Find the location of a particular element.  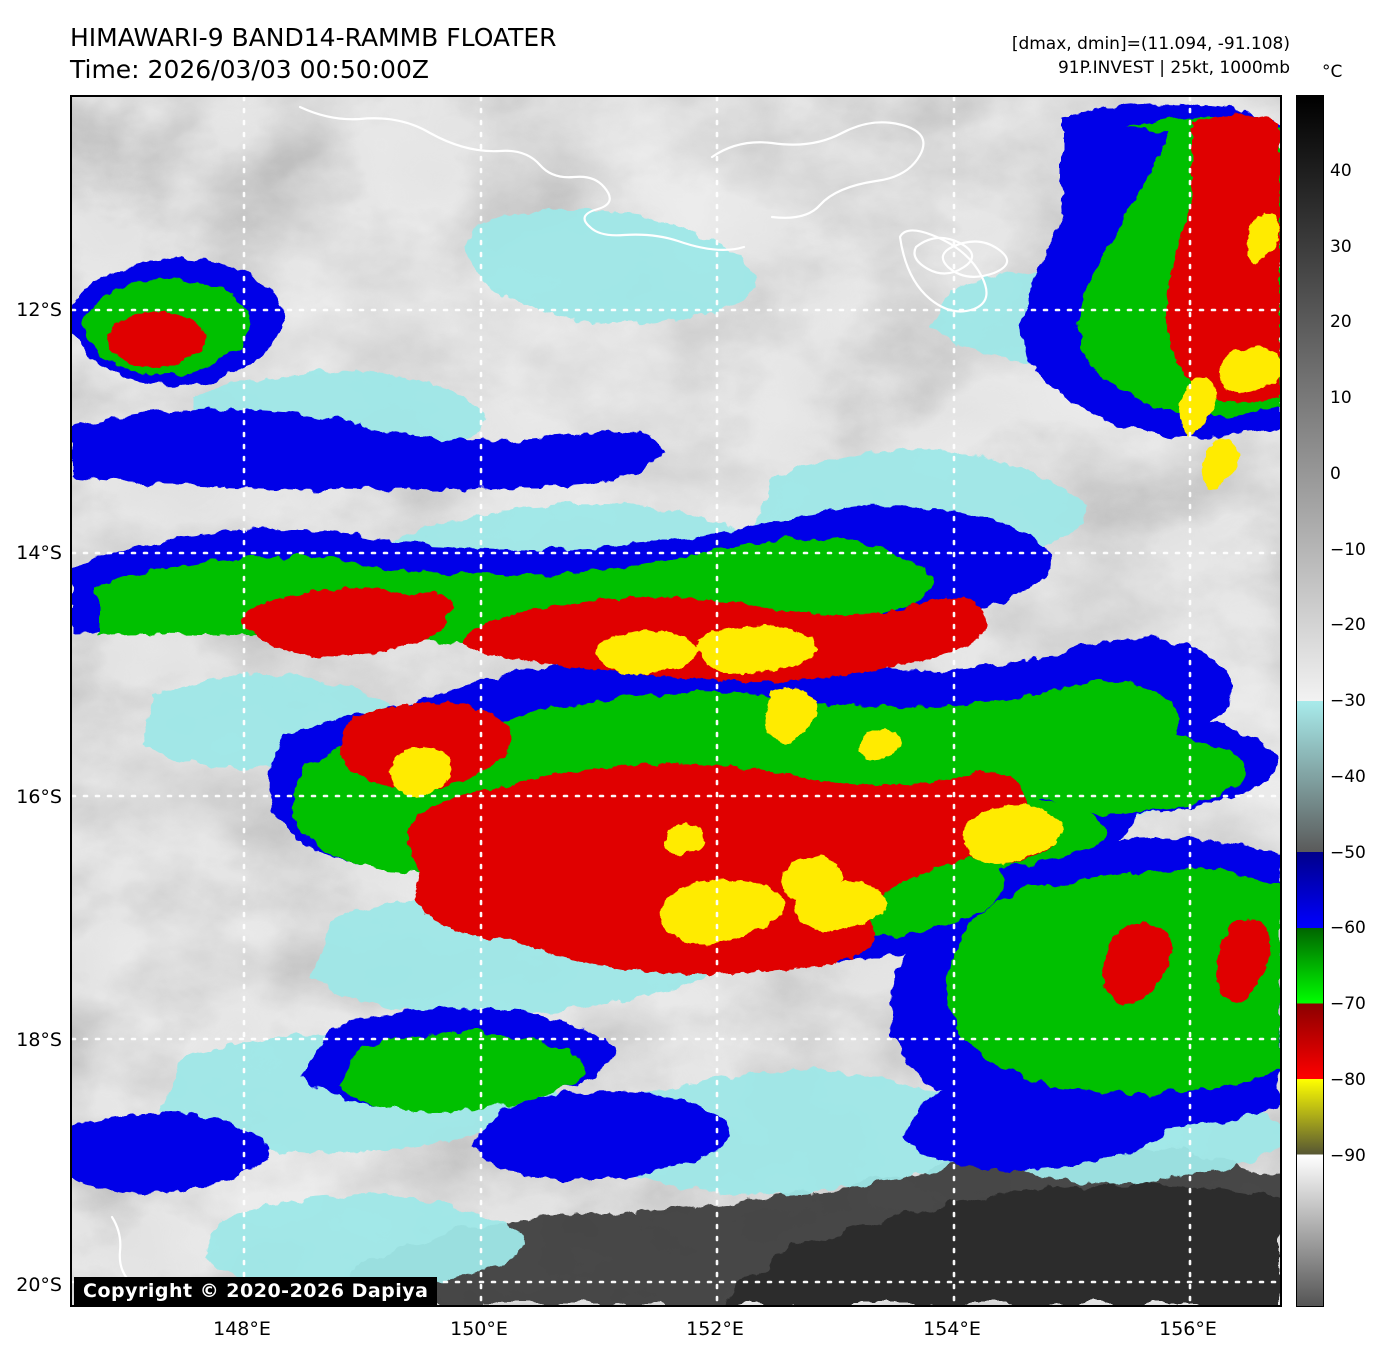

colorbar-tick-neg70: −70 is located at coordinates (1348, 1004).